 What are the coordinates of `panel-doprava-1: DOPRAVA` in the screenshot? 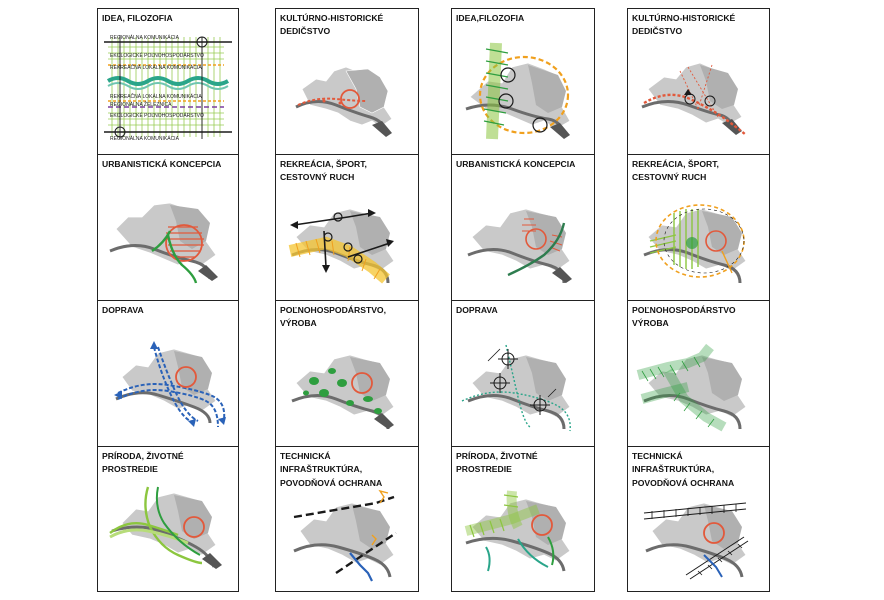 It's located at (168, 373).